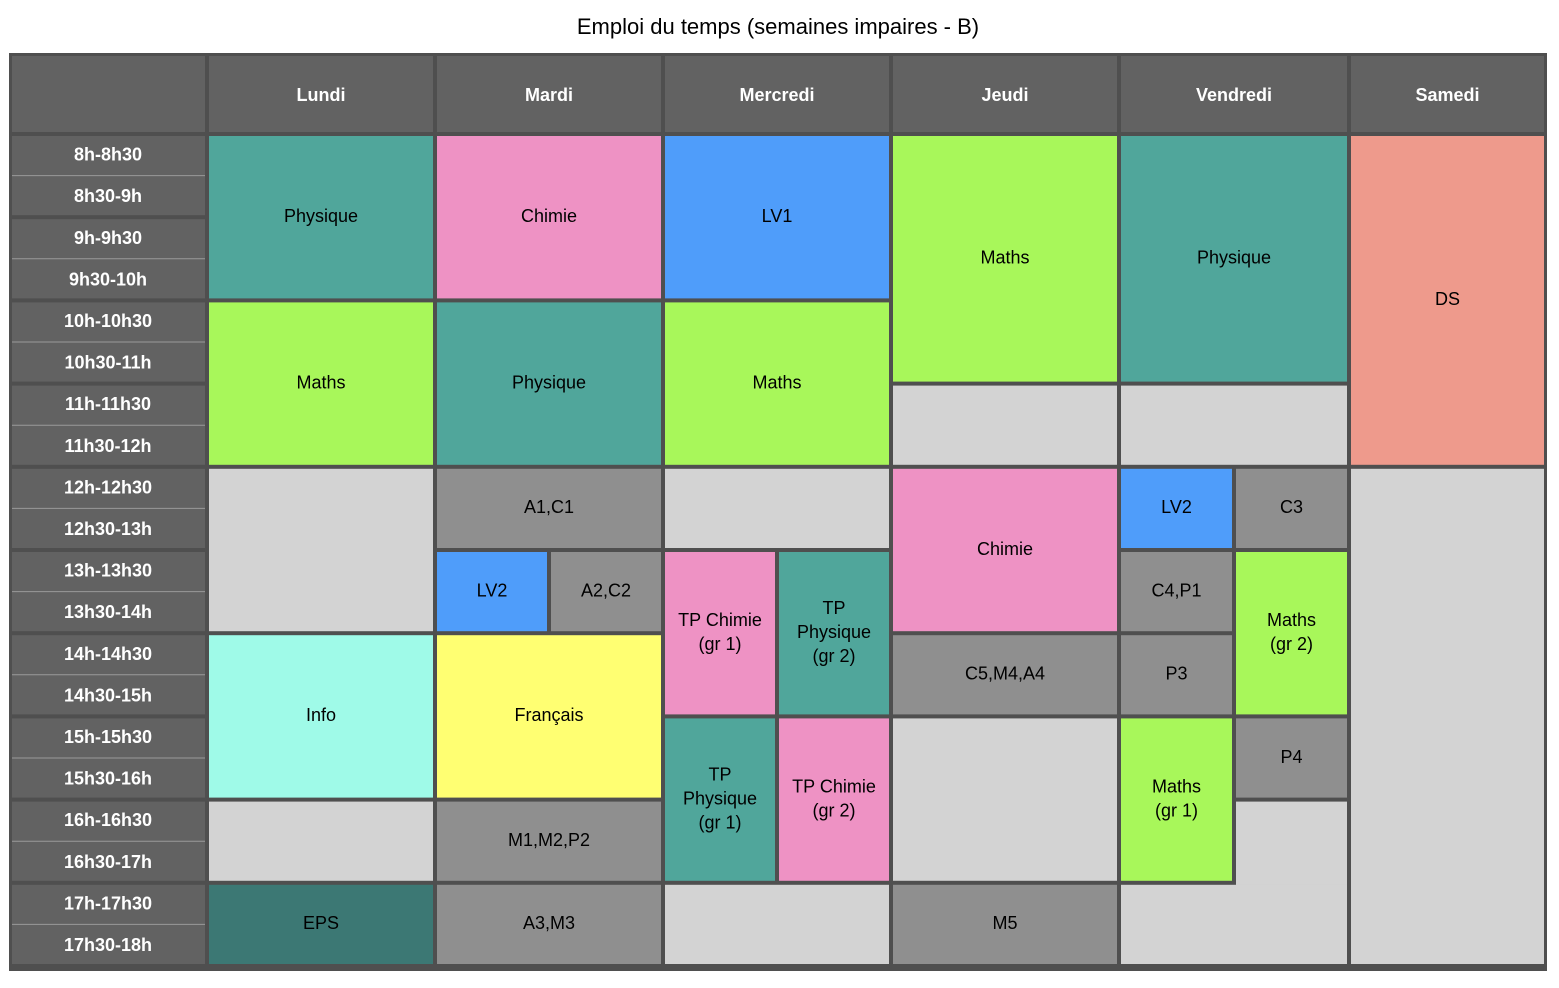  Describe the element at coordinates (548, 715) in the screenshot. I see `course-label: Français` at that location.